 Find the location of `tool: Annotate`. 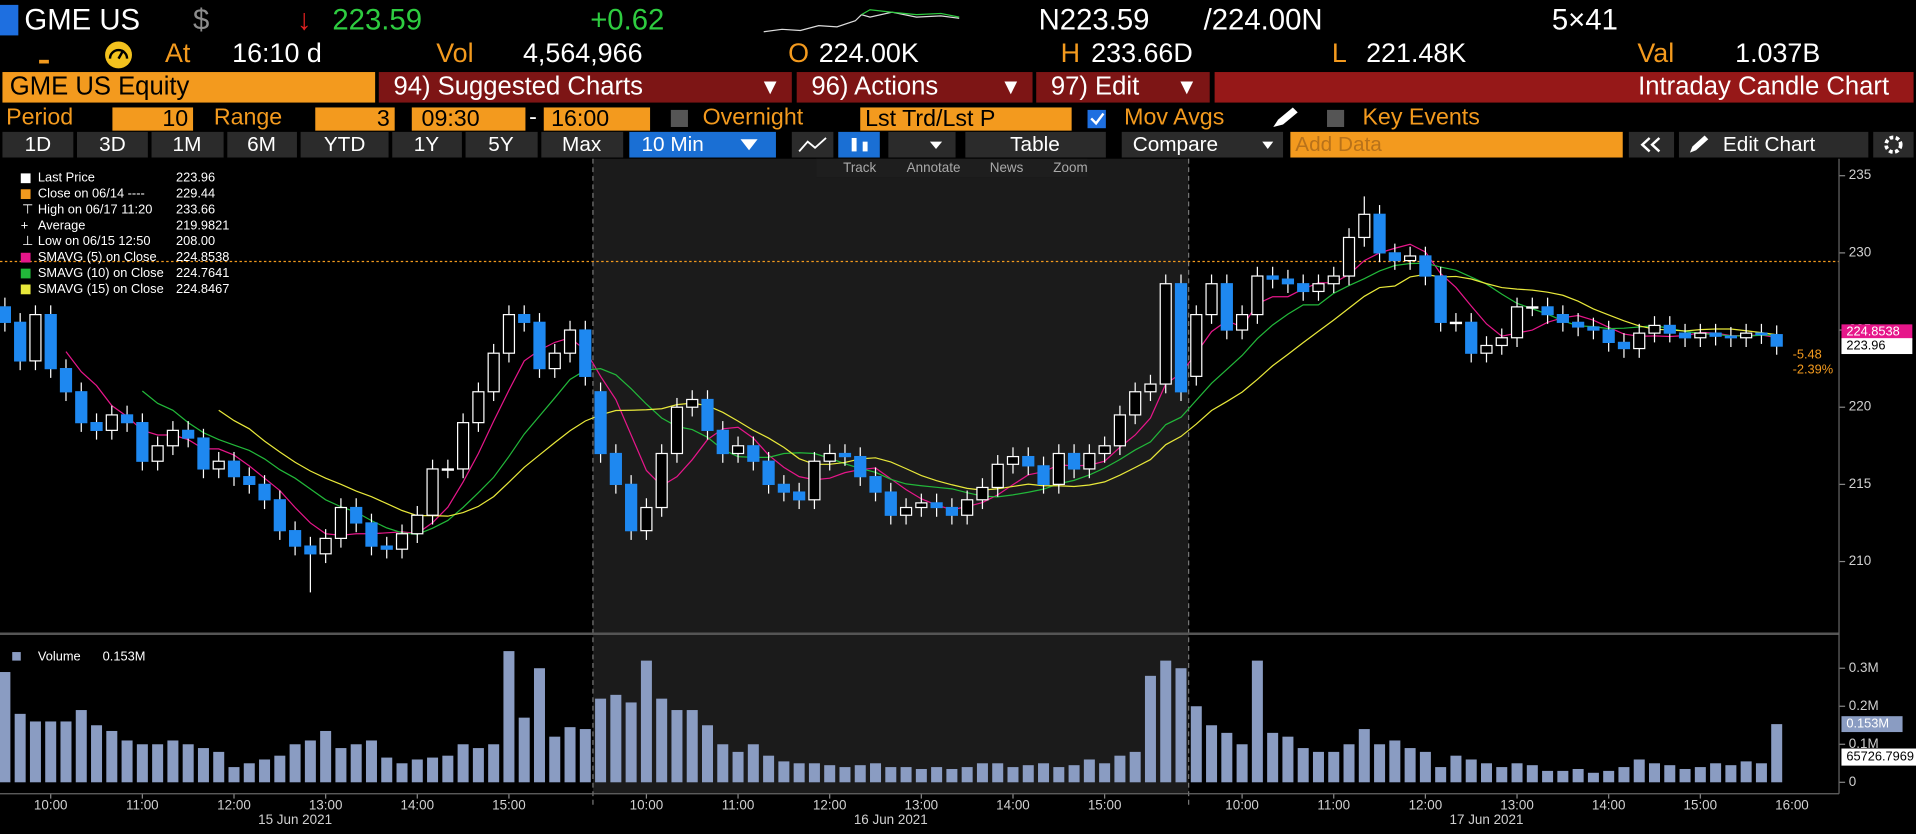

tool: Annotate is located at coordinates (934, 167).